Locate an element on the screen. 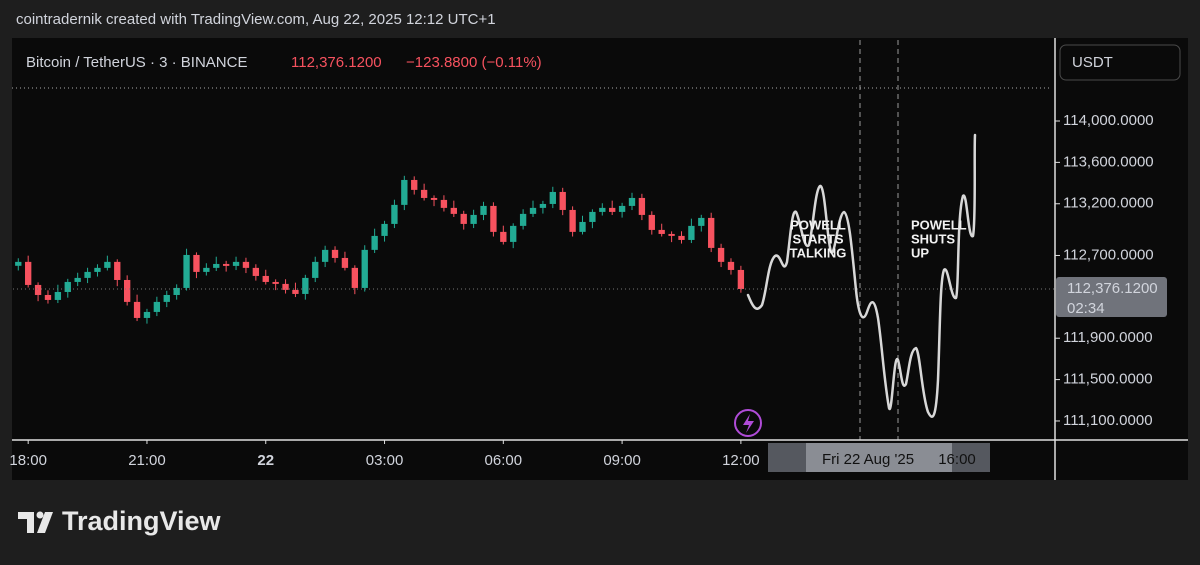 The height and width of the screenshot is (565, 1200). annotation: SHUTS is located at coordinates (933, 238).